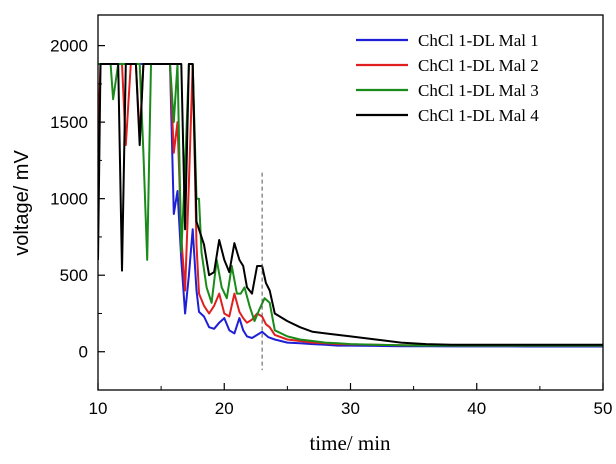 This screenshot has width=616, height=464. I want to click on y-tick-label: 1500, so click(69, 122).